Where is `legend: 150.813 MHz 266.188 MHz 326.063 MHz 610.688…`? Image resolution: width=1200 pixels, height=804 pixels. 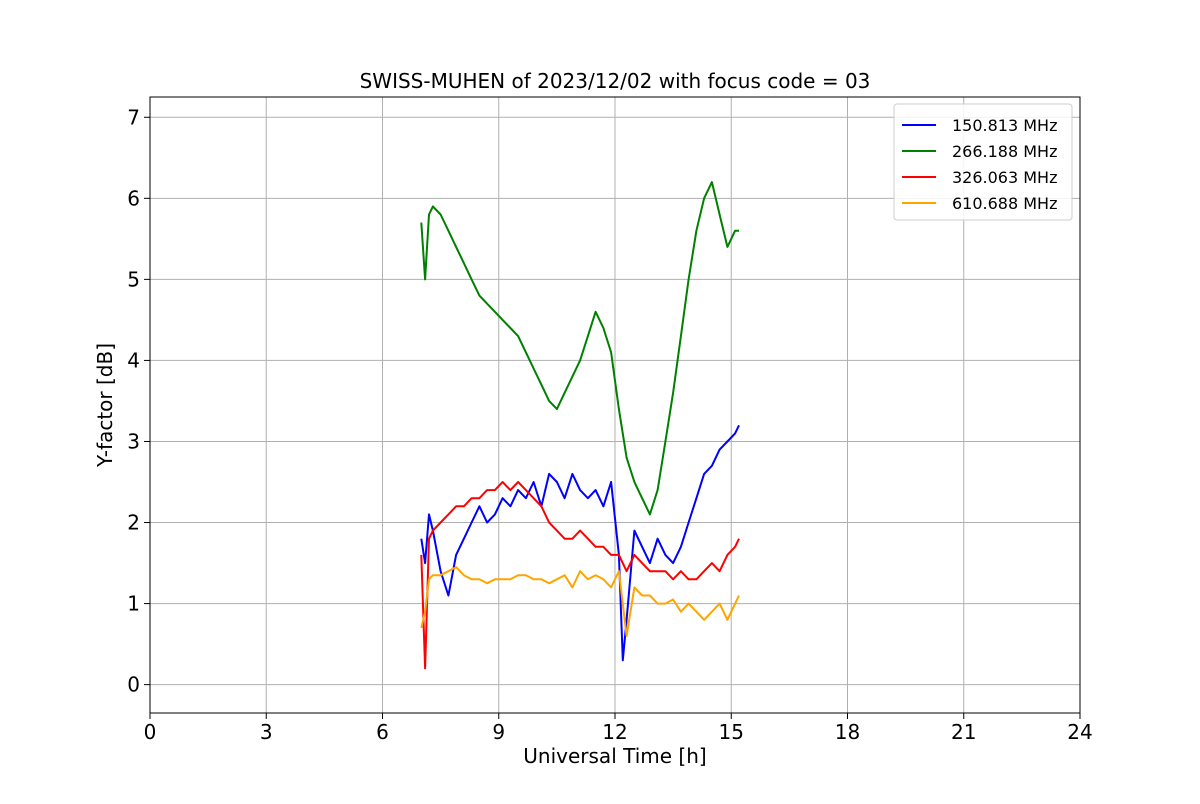 legend: 150.813 MHz 266.188 MHz 326.063 MHz 610.688… is located at coordinates (983, 162).